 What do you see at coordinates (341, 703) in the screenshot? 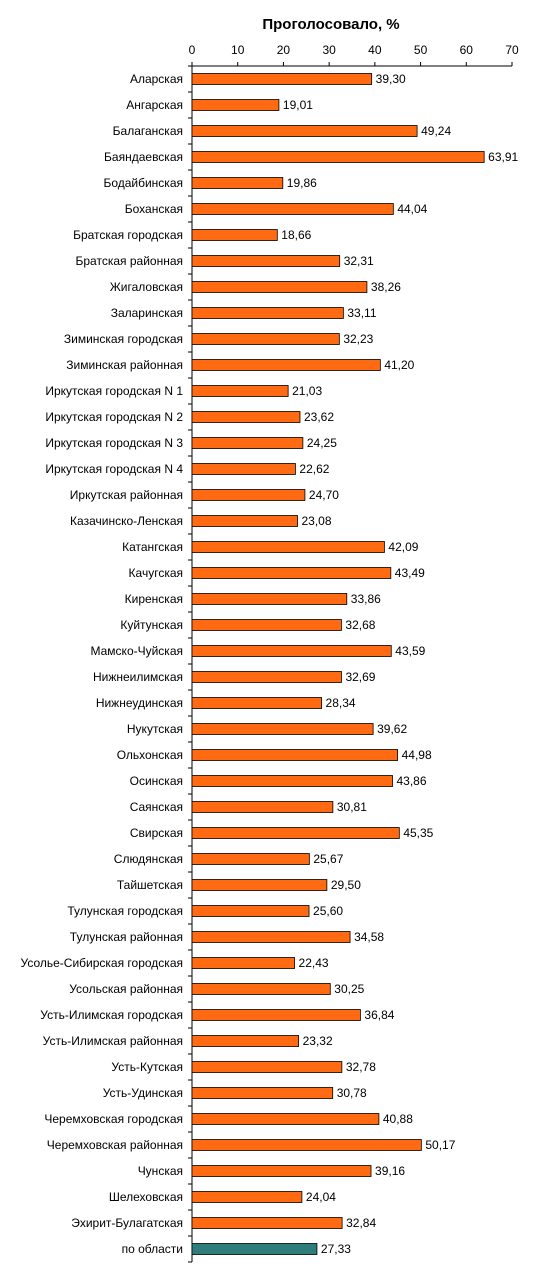
I see `data-label: 28,34` at bounding box center [341, 703].